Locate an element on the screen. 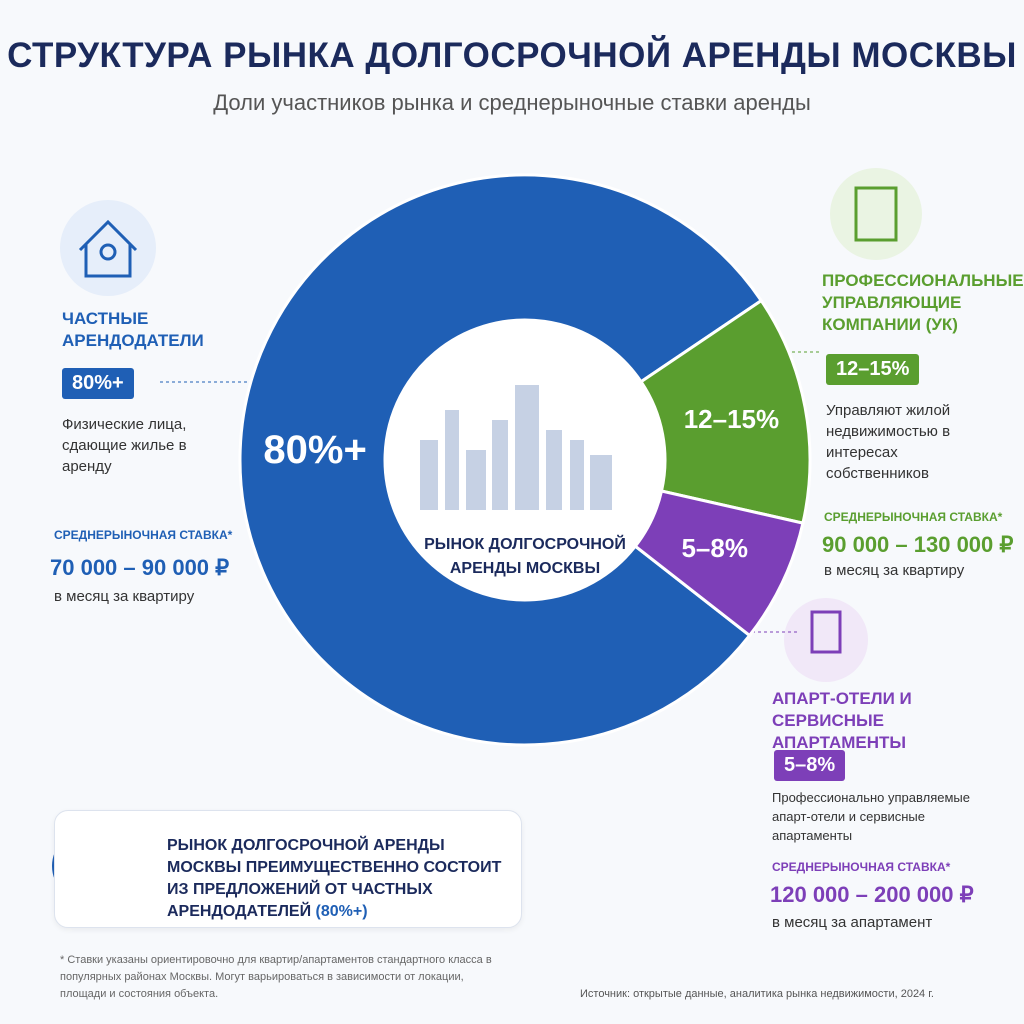 The image size is (1024, 1024). rate-unit: в месяц за апартамент is located at coordinates (852, 922).